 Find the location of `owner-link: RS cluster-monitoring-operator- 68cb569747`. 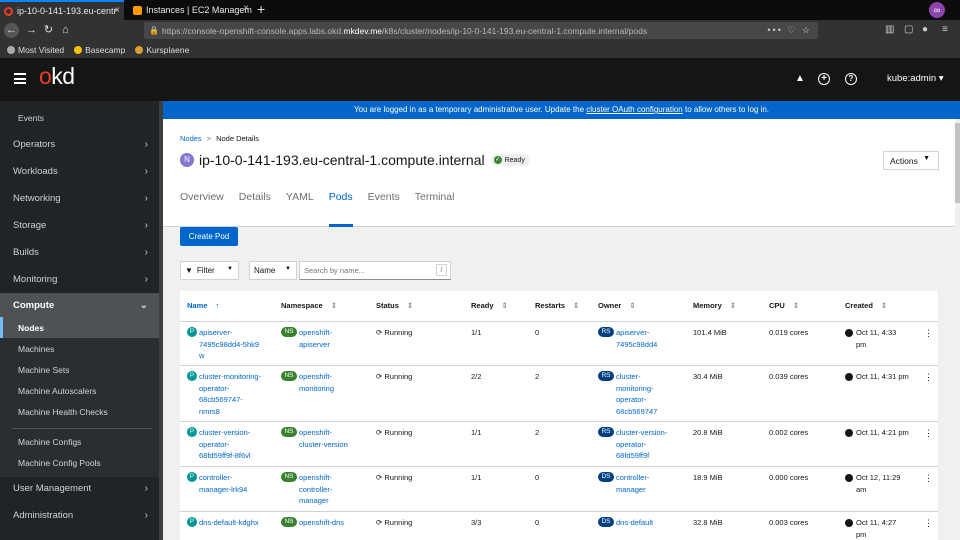

owner-link: RS cluster-monitoring-operator- 68cb569747 is located at coordinates (644, 394).